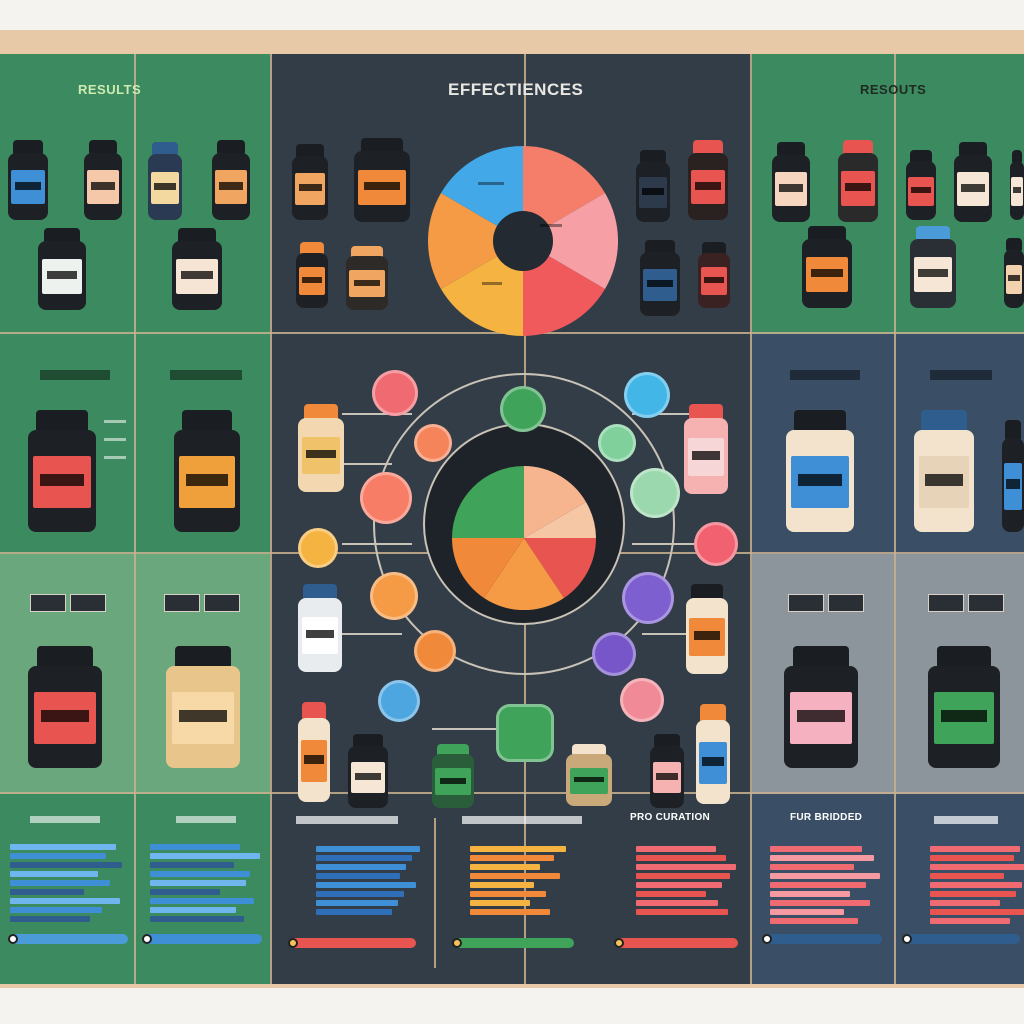 The height and width of the screenshot is (1024, 1024). What do you see at coordinates (524, 538) in the screenshot?
I see `pie-chart-icon` at bounding box center [524, 538].